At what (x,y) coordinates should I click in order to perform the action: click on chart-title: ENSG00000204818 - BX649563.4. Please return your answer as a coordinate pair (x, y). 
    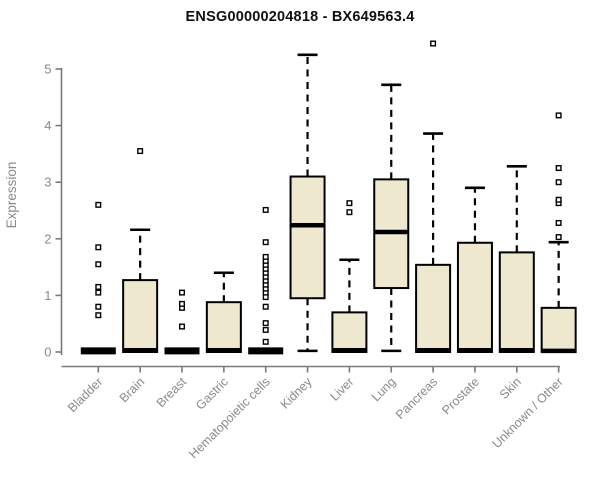
    Looking at the image, I should click on (300, 17).